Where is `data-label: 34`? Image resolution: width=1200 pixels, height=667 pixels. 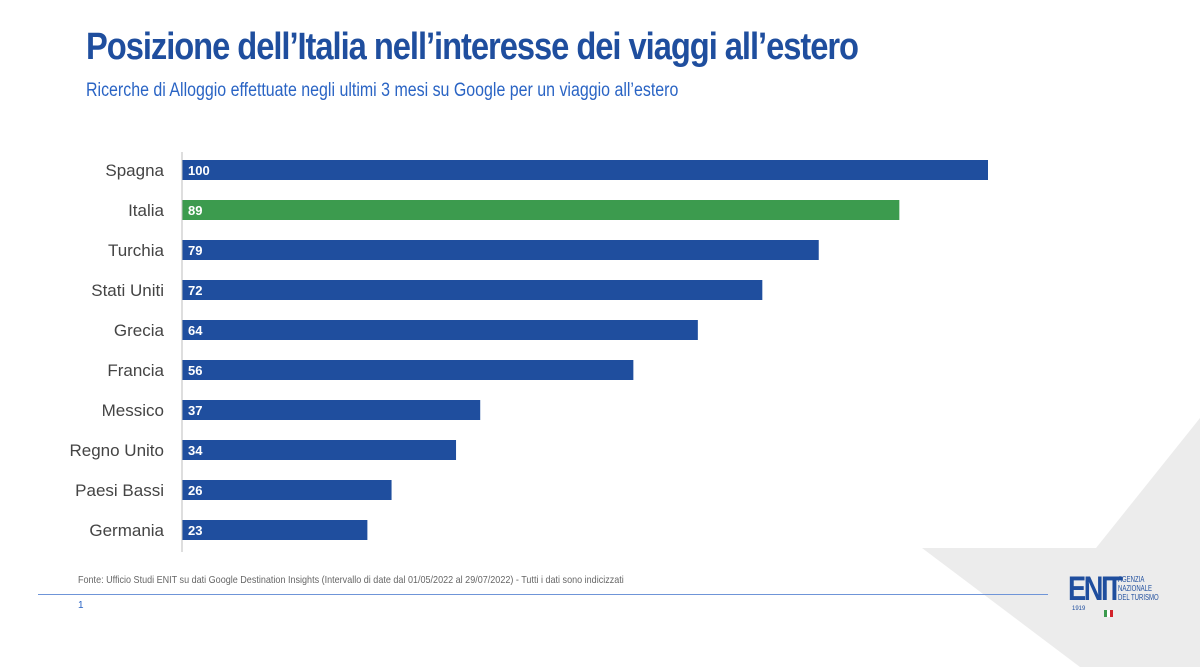 data-label: 34 is located at coordinates (195, 450).